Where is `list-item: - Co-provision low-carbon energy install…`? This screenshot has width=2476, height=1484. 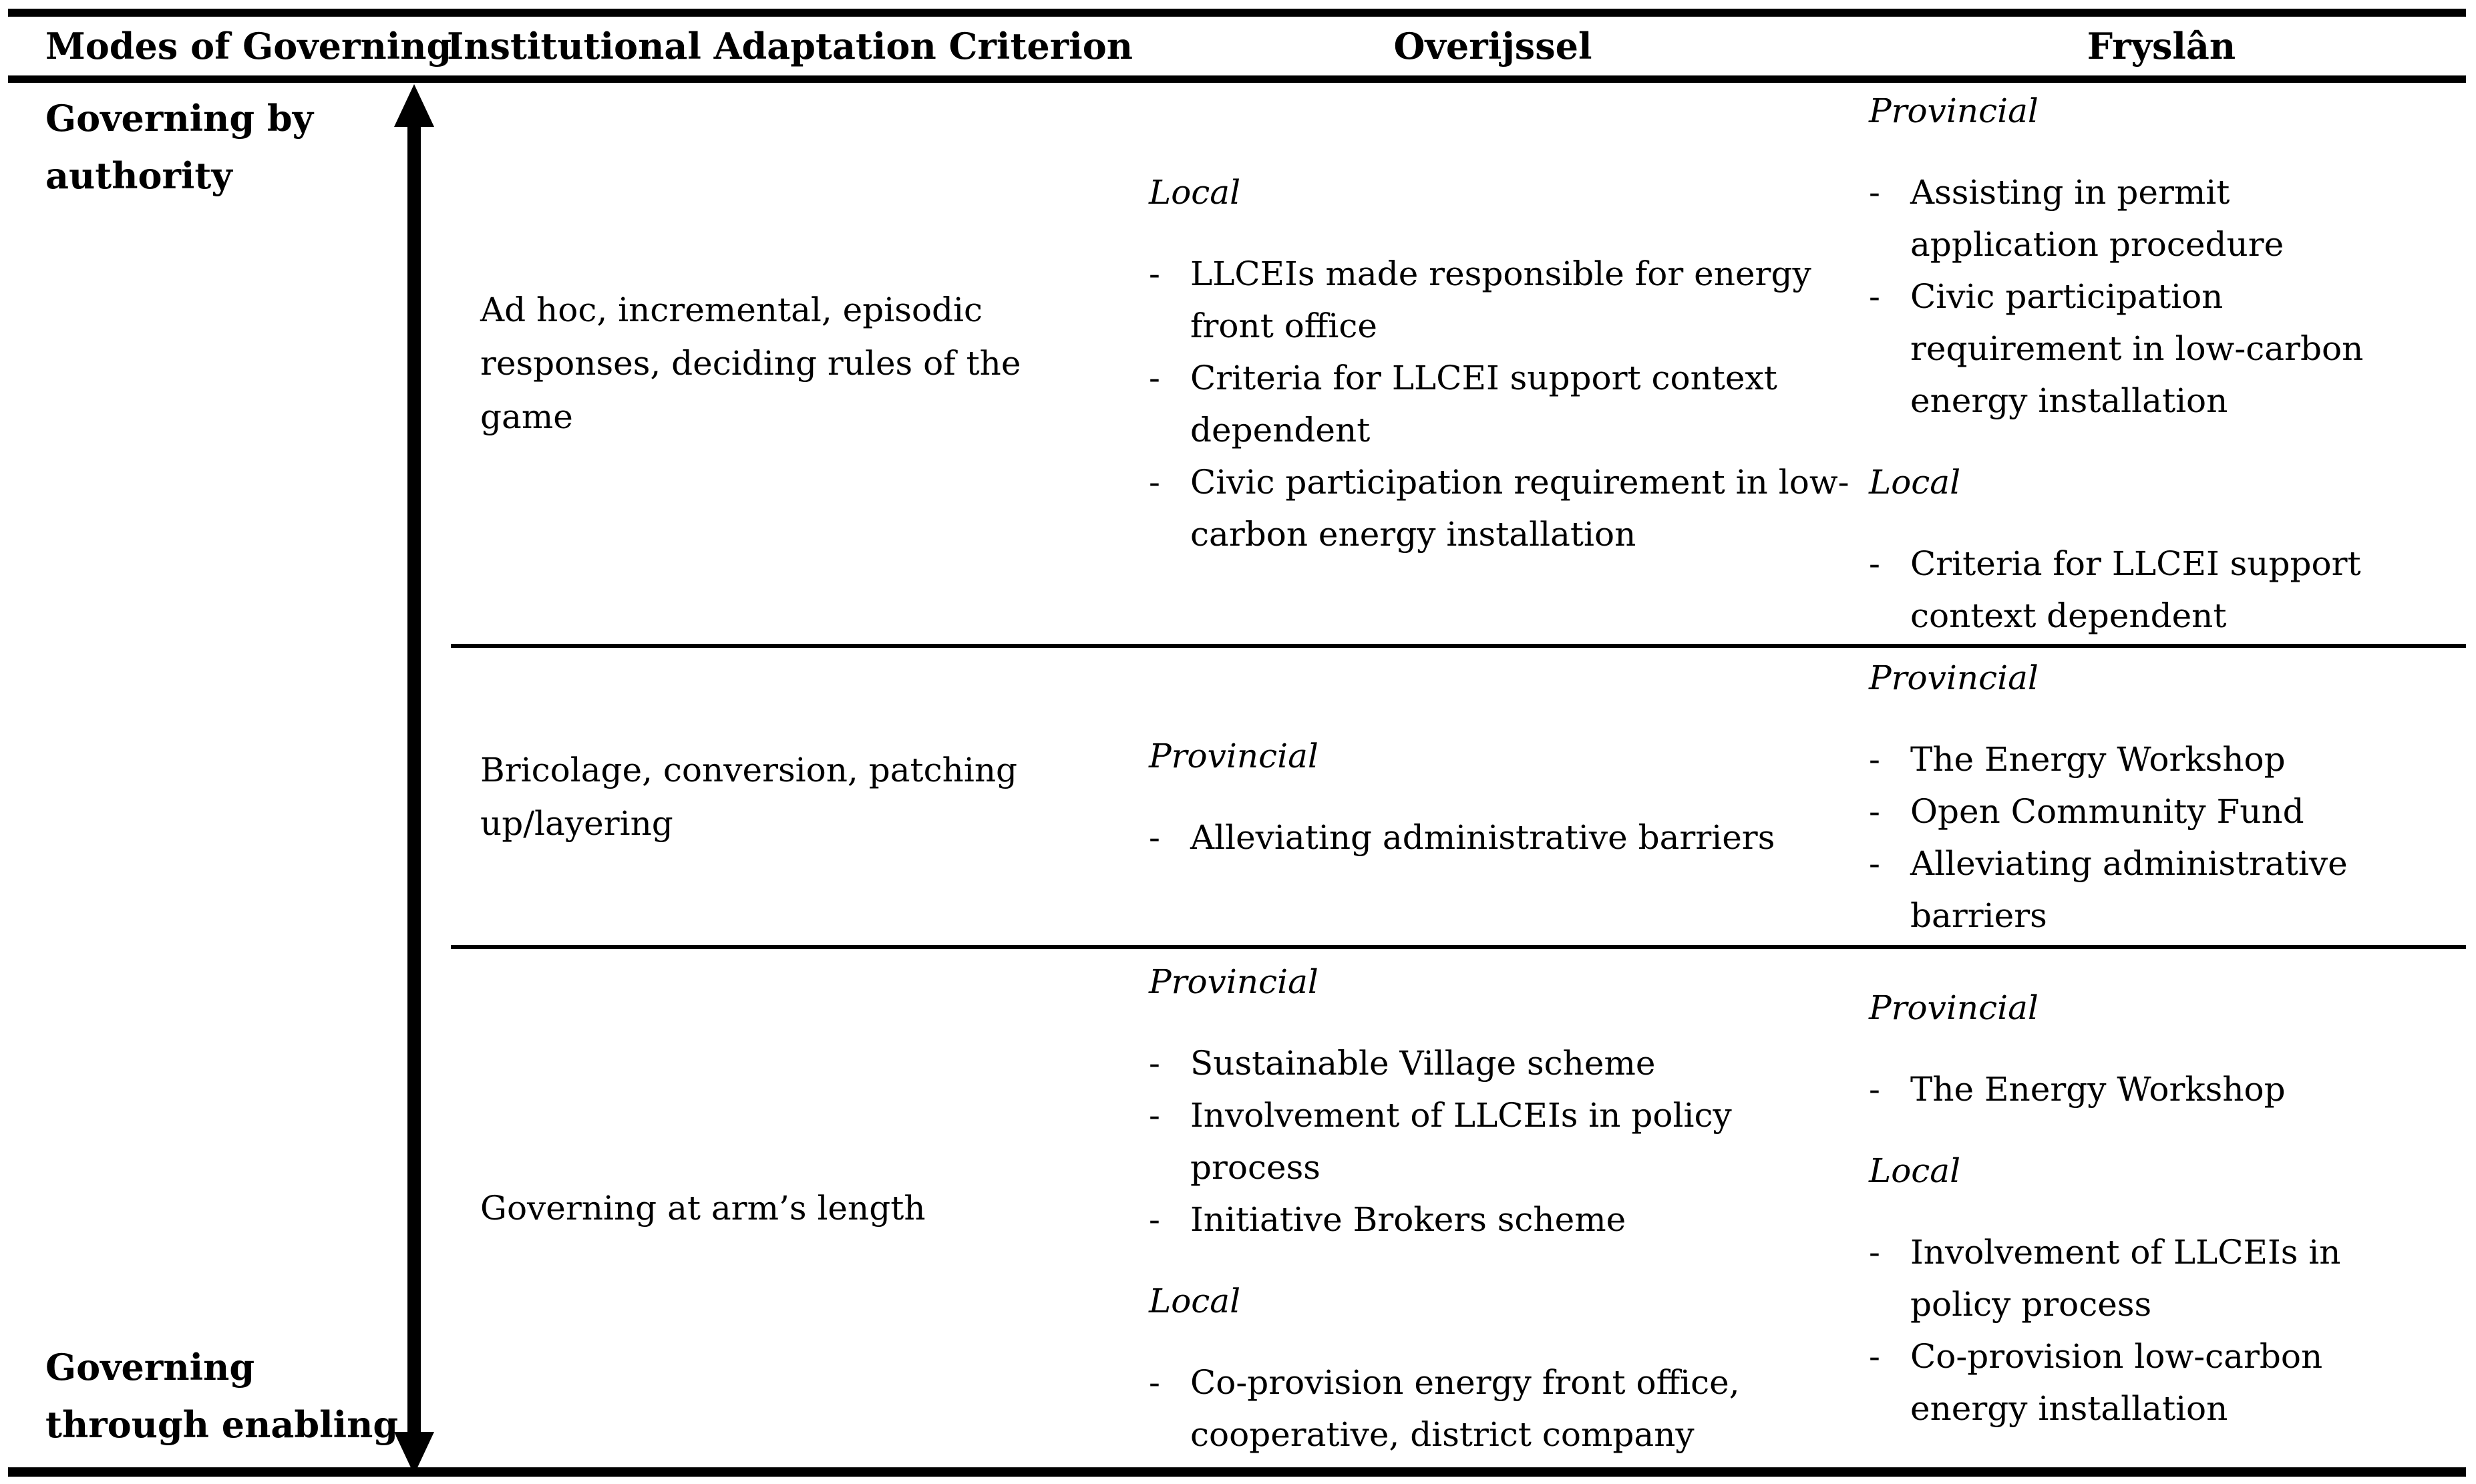 list-item: - Co-provision low-carbon energy install… is located at coordinates (2144, 1382).